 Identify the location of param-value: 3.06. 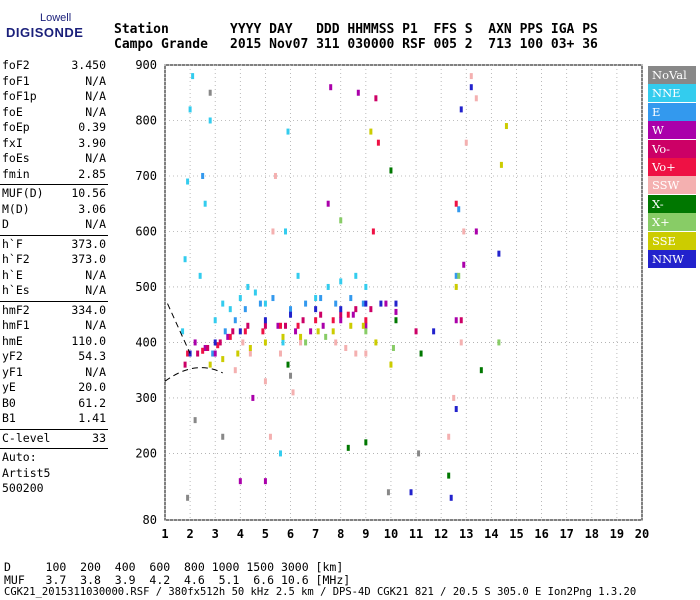
(92, 208).